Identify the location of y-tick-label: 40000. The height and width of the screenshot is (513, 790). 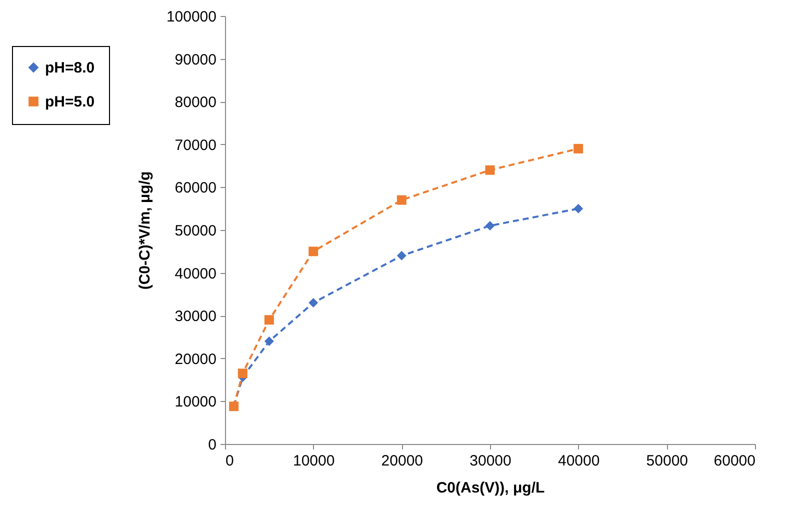
(195, 273).